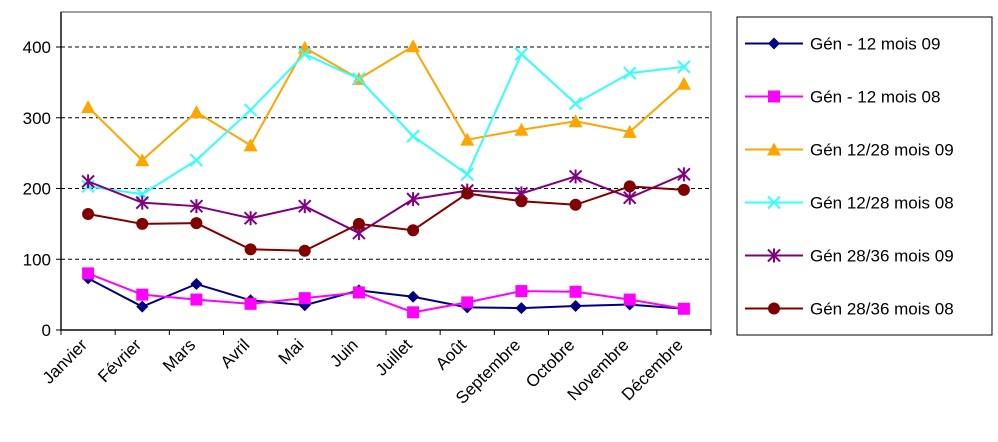 The image size is (998, 442). Describe the element at coordinates (179, 355) in the screenshot. I see `x-tick-label: Mars` at that location.